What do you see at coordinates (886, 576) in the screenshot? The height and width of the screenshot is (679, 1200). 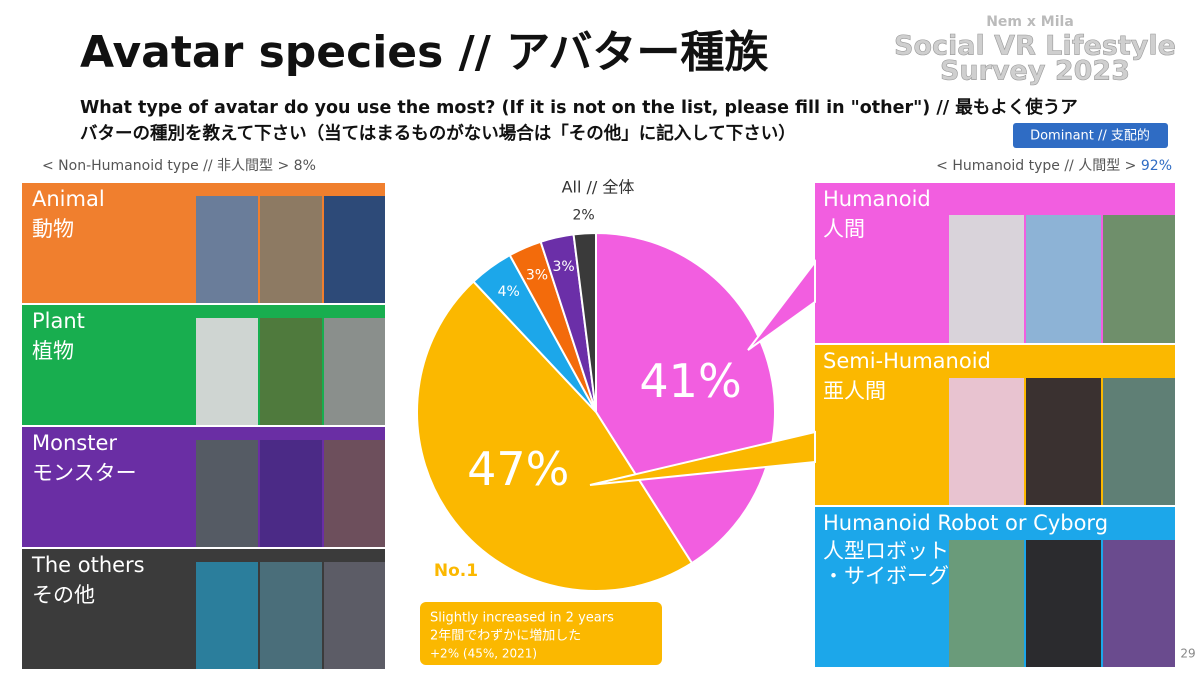 I see `panel-label: ・サイボーグ` at bounding box center [886, 576].